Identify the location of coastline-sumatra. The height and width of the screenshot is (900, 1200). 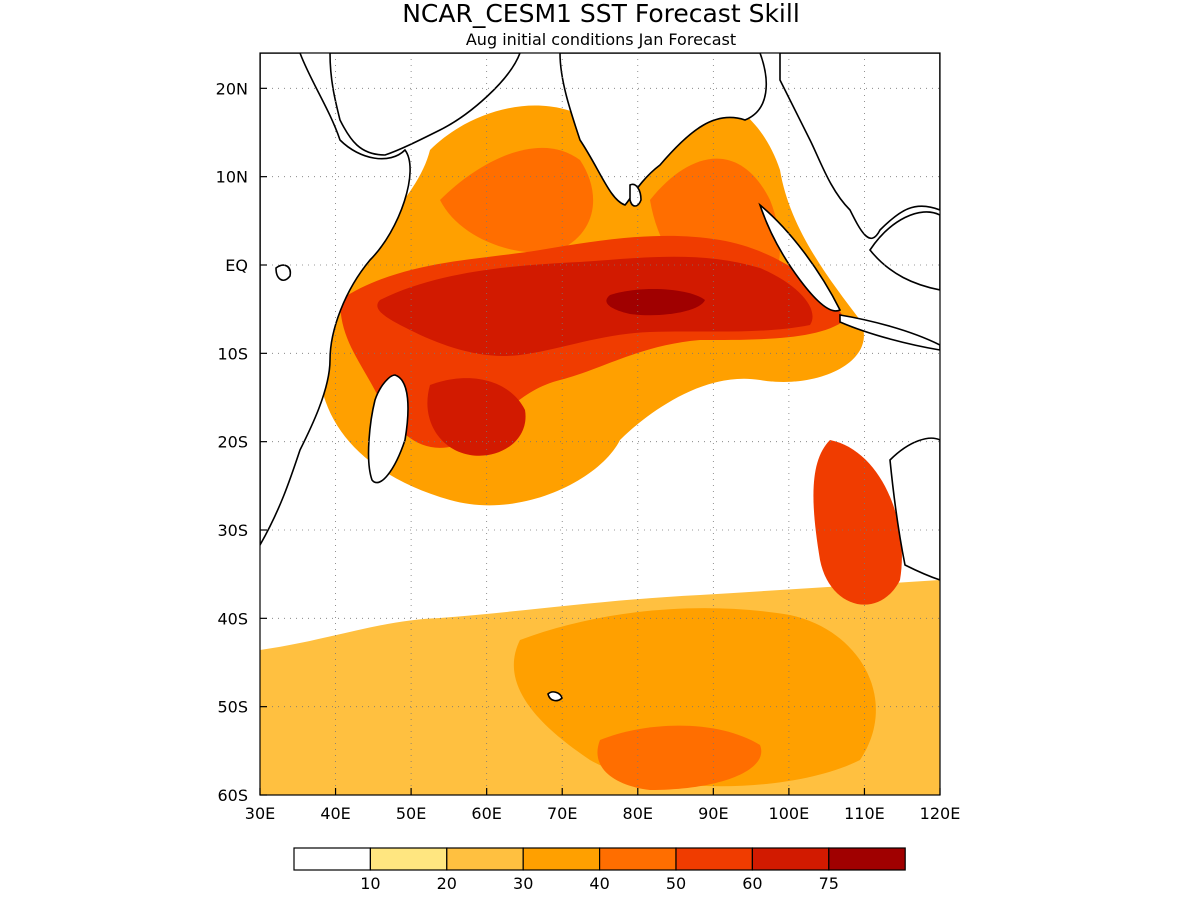
(800, 257).